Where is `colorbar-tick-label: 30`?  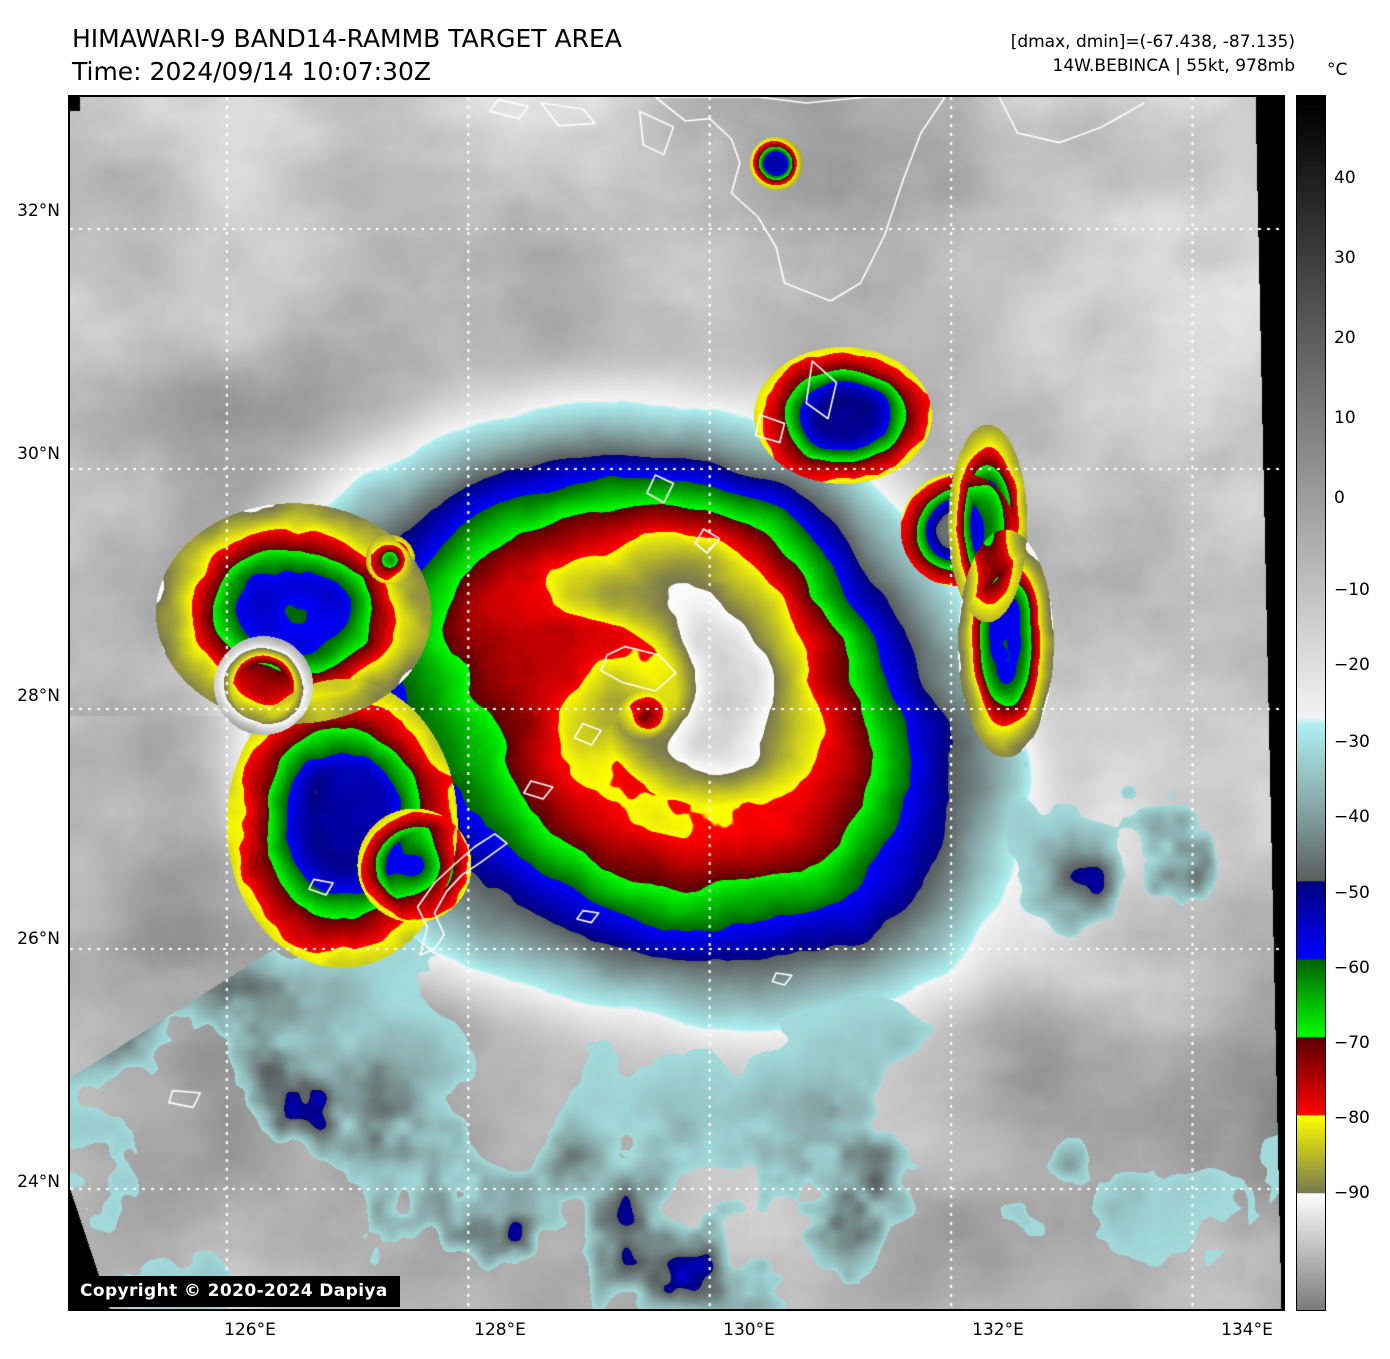
colorbar-tick-label: 30 is located at coordinates (1345, 258).